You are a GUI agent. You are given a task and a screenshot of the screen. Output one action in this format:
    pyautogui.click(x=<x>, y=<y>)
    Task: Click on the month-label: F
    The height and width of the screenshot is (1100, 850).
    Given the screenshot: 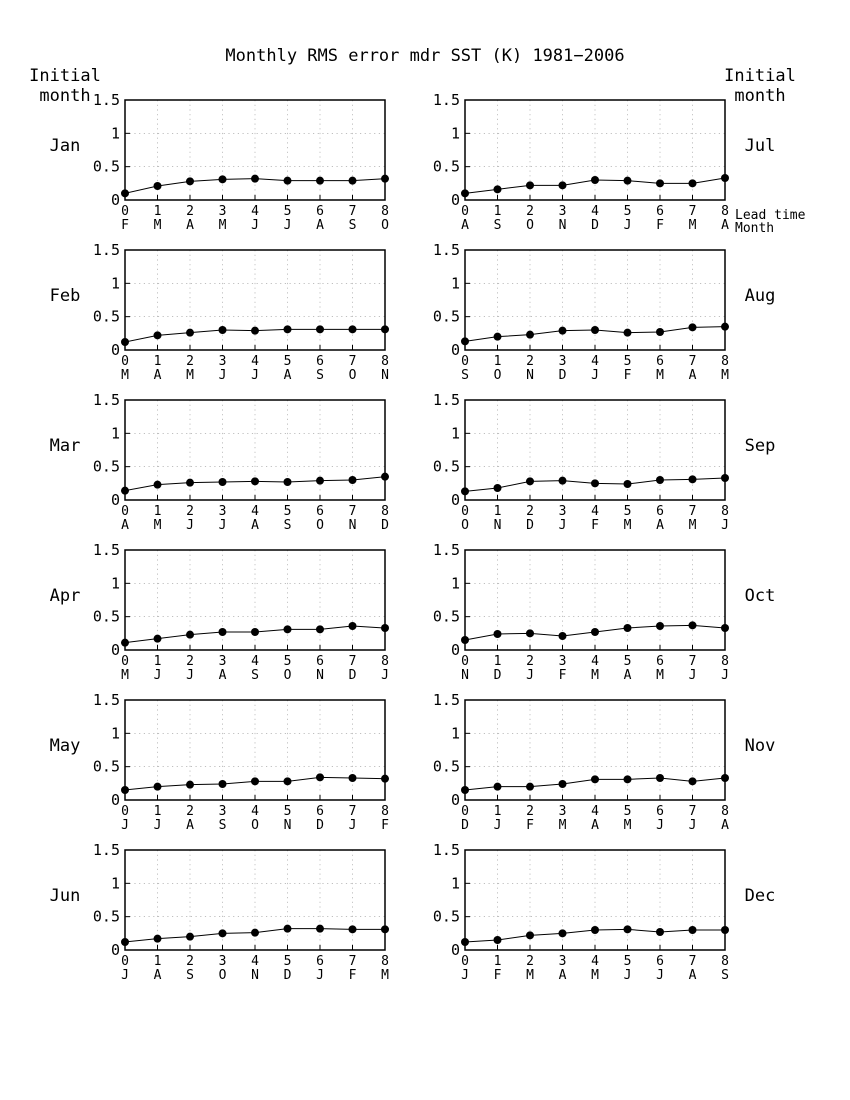 What is the action you would take?
    pyautogui.click(x=353, y=975)
    